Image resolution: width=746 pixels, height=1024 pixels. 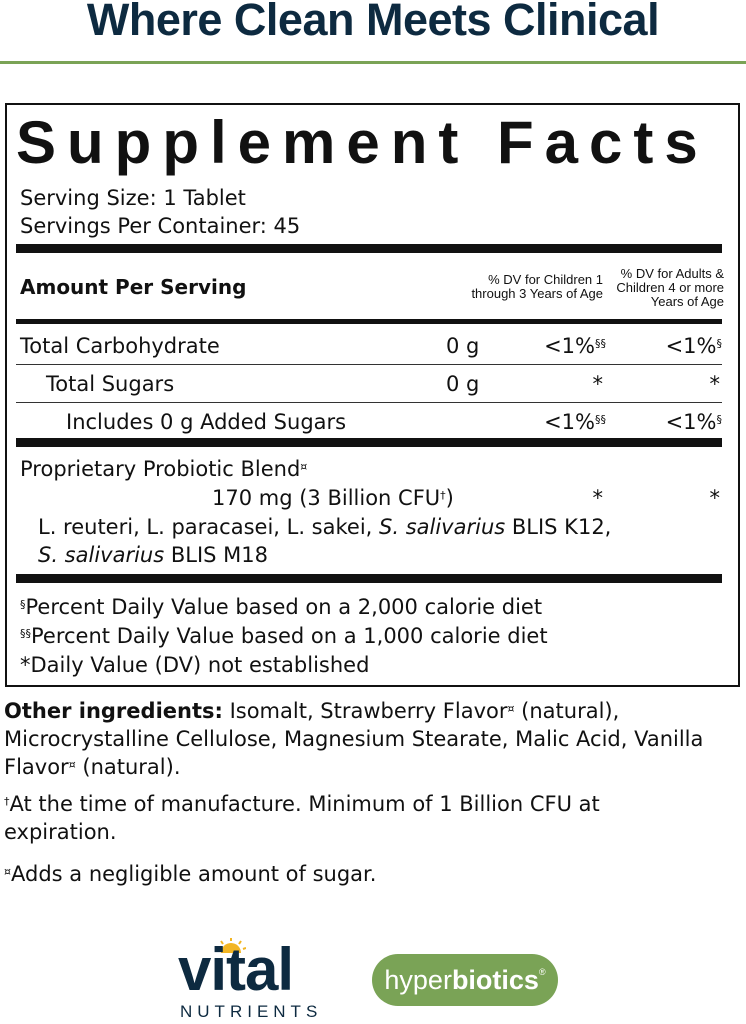 I want to click on footnote: *Daily Value (DV) not established, so click(x=195, y=665).